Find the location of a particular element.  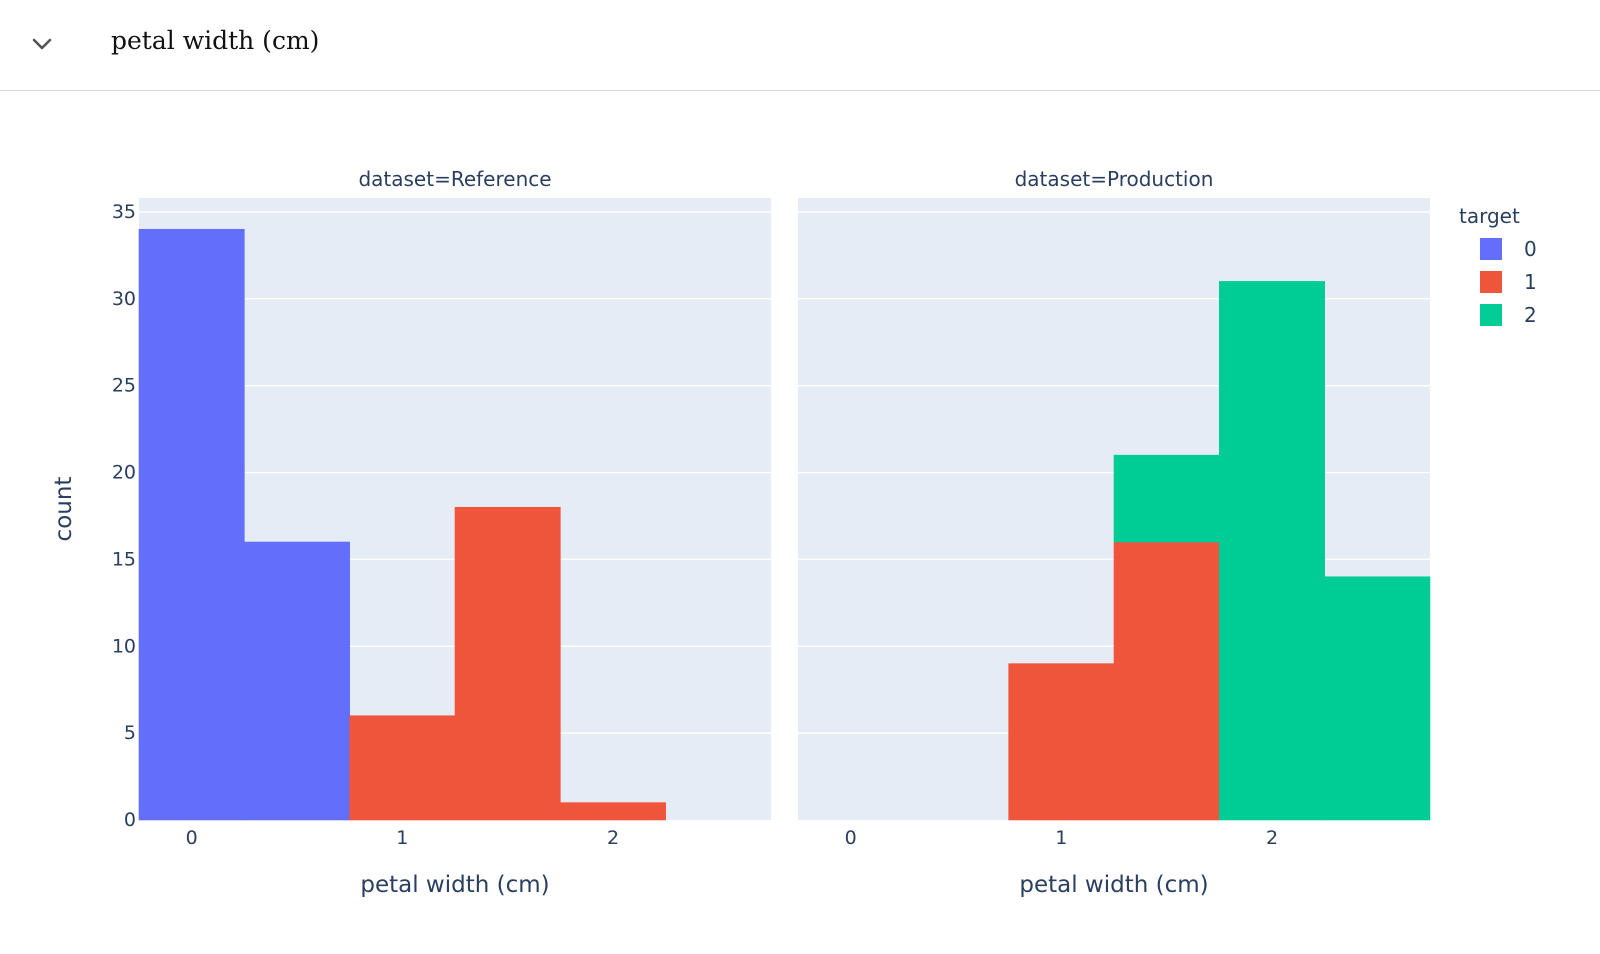

legend-label: 0 is located at coordinates (1530, 249).